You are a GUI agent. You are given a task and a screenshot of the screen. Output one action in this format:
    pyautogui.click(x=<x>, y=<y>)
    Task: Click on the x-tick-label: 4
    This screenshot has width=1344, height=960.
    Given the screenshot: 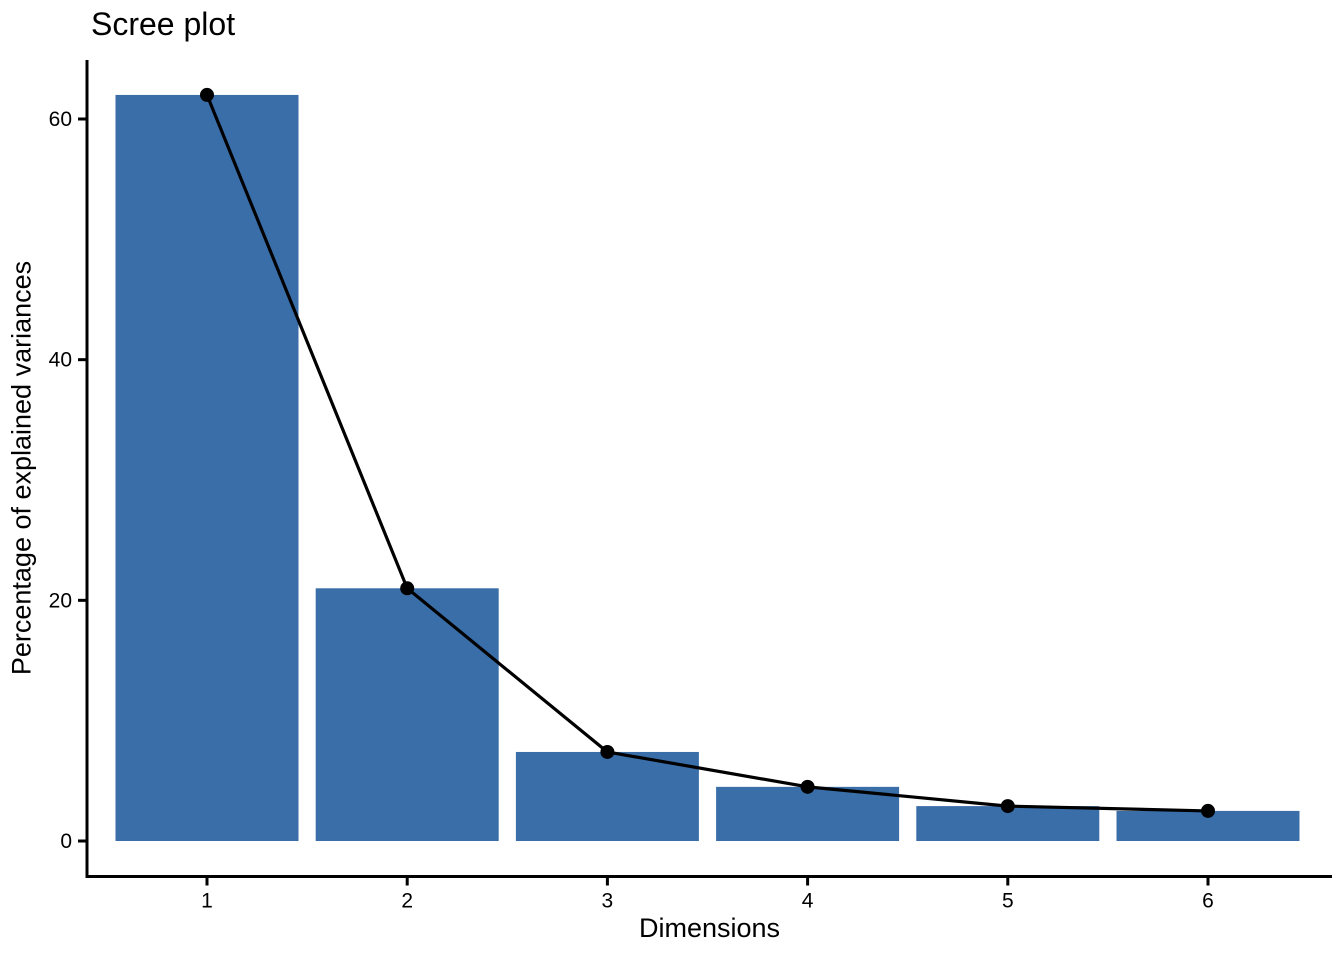 What is the action you would take?
    pyautogui.click(x=808, y=901)
    